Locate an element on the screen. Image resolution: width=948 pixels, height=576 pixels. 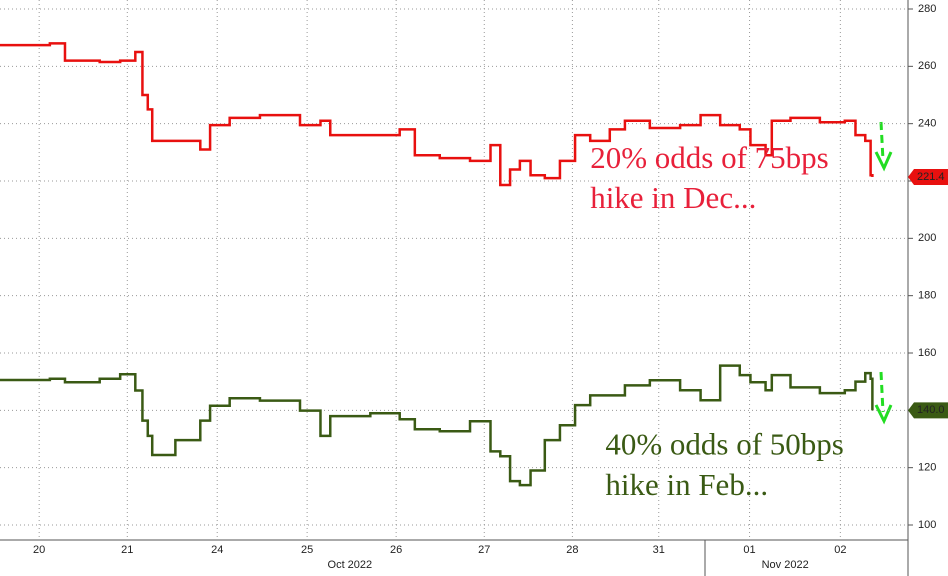
y-tick-label: 100 is located at coordinates (927, 525).